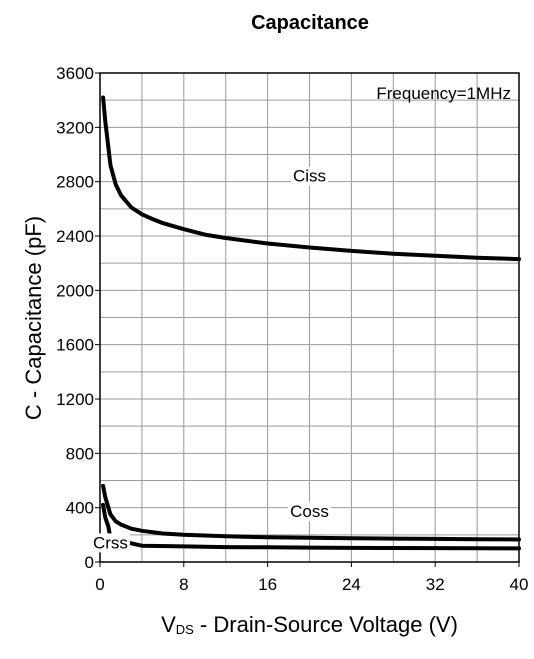  I want to click on series-label-ciss: Ciss, so click(309, 176).